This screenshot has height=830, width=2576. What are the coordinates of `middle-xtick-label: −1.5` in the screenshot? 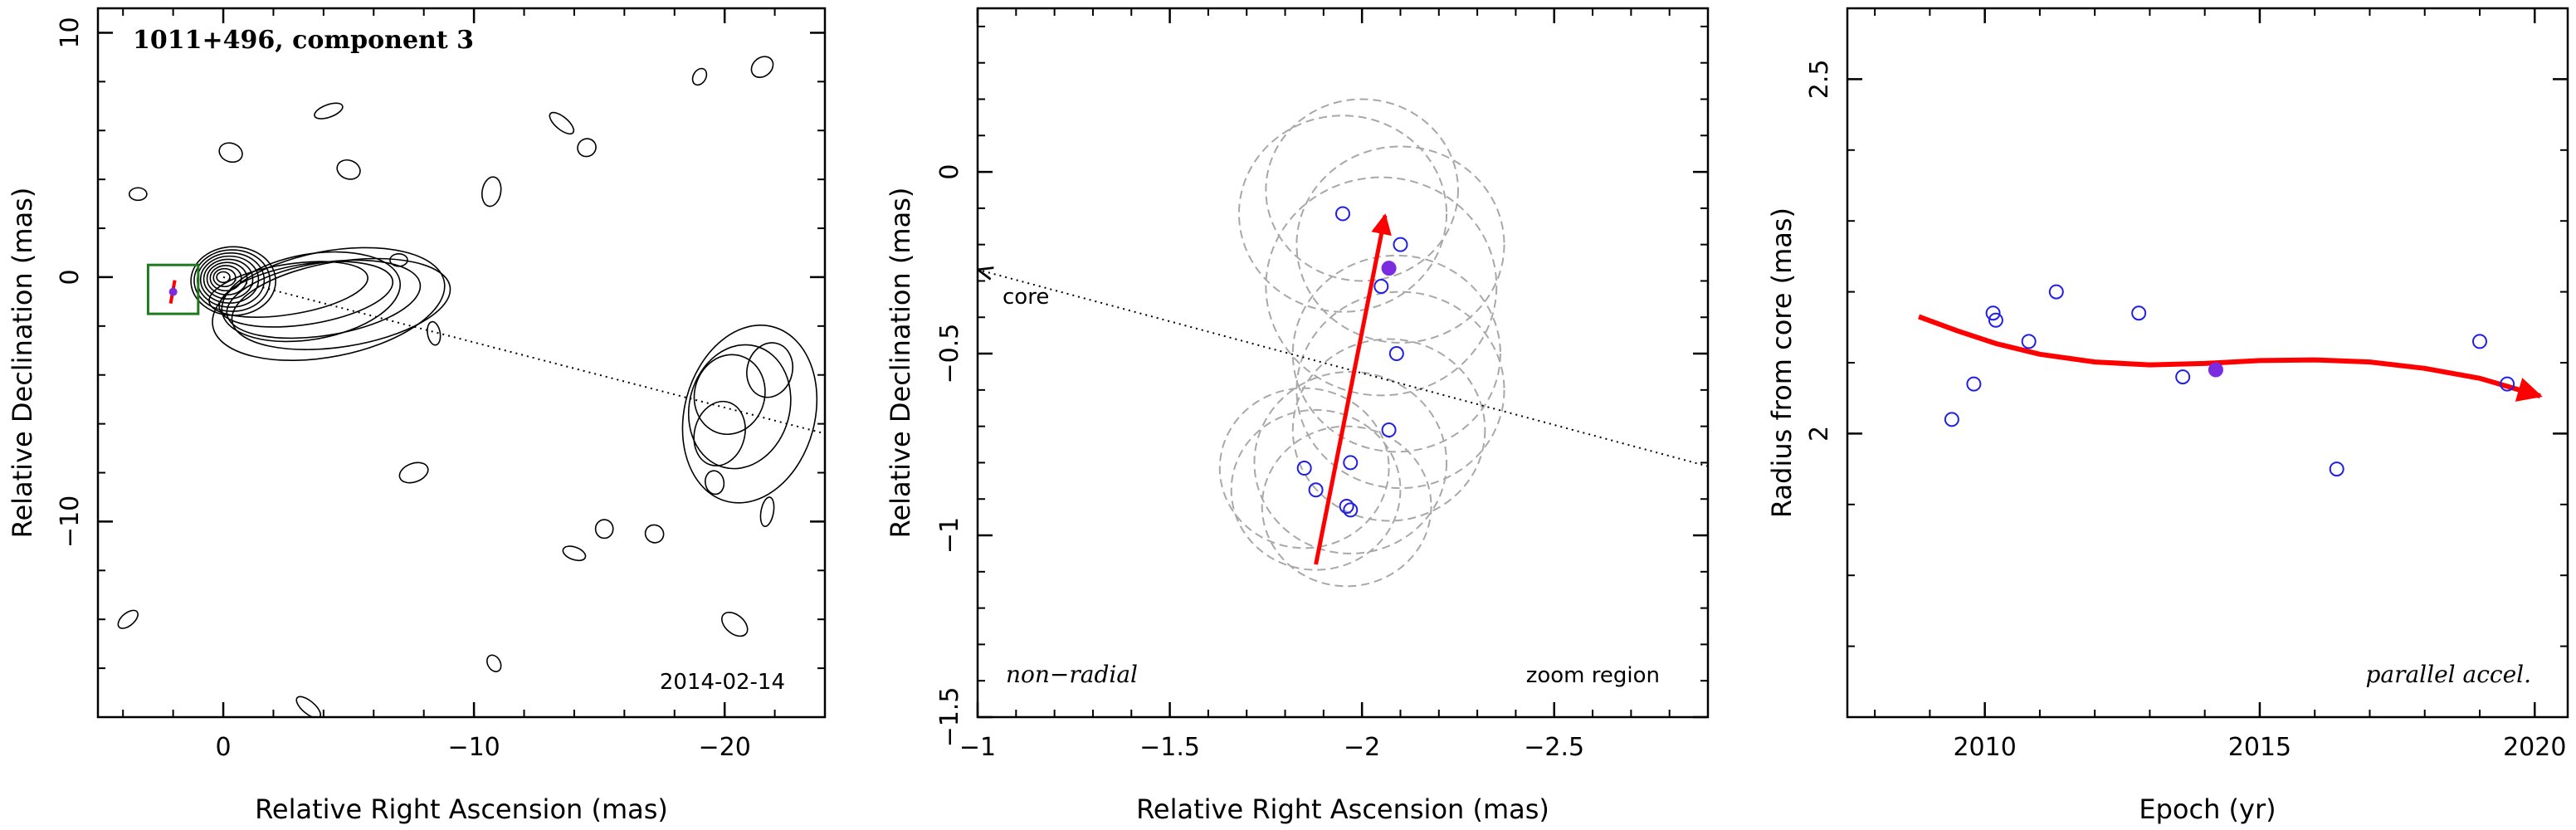 It's located at (1169, 747).